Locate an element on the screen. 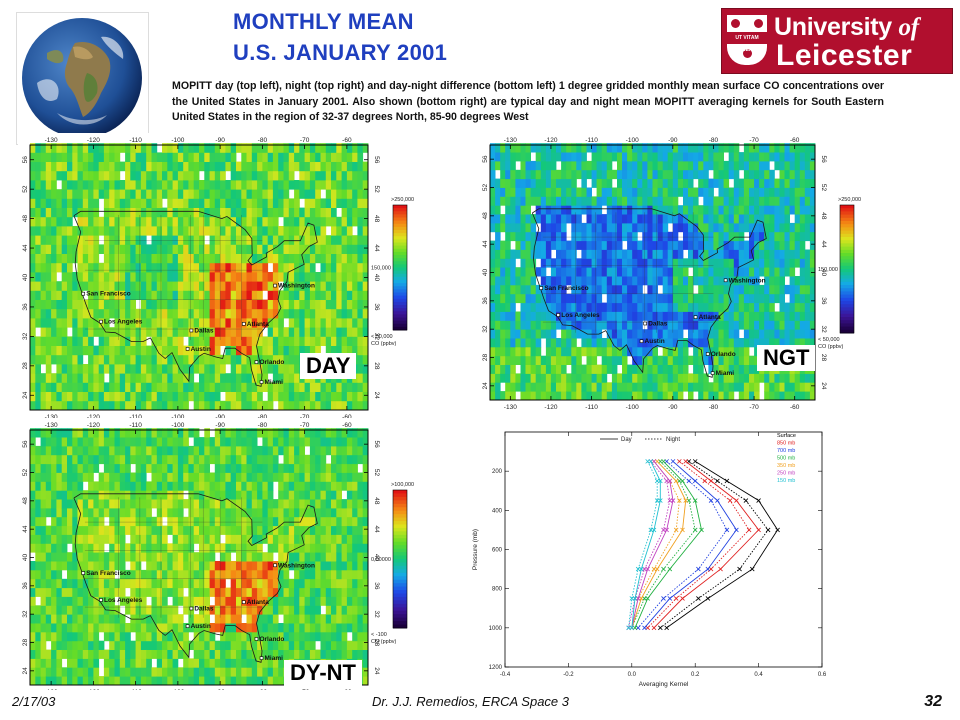  svg-diff-lat-tick-left: 44 is located at coordinates (25, 529).